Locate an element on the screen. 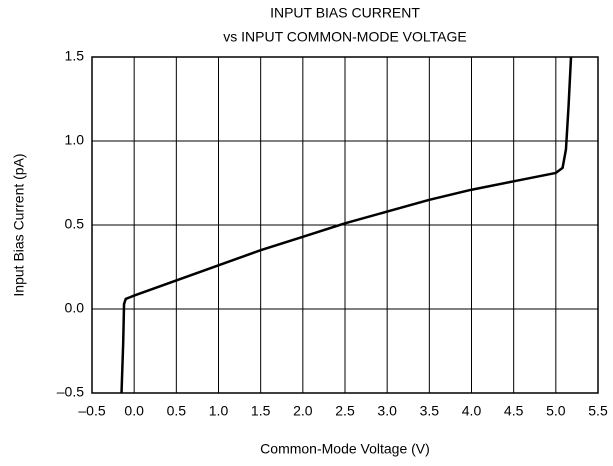 Image resolution: width=613 pixels, height=466 pixels. x-tick-label: 4.5 is located at coordinates (514, 411).